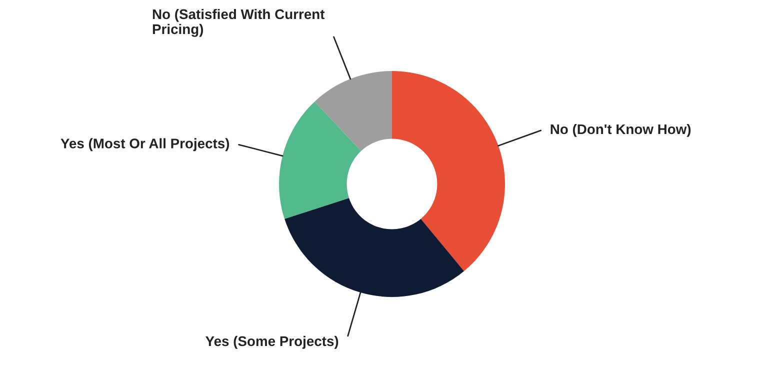 The image size is (768, 377). I want to click on slice-label: Yes (Some Projects), so click(272, 342).